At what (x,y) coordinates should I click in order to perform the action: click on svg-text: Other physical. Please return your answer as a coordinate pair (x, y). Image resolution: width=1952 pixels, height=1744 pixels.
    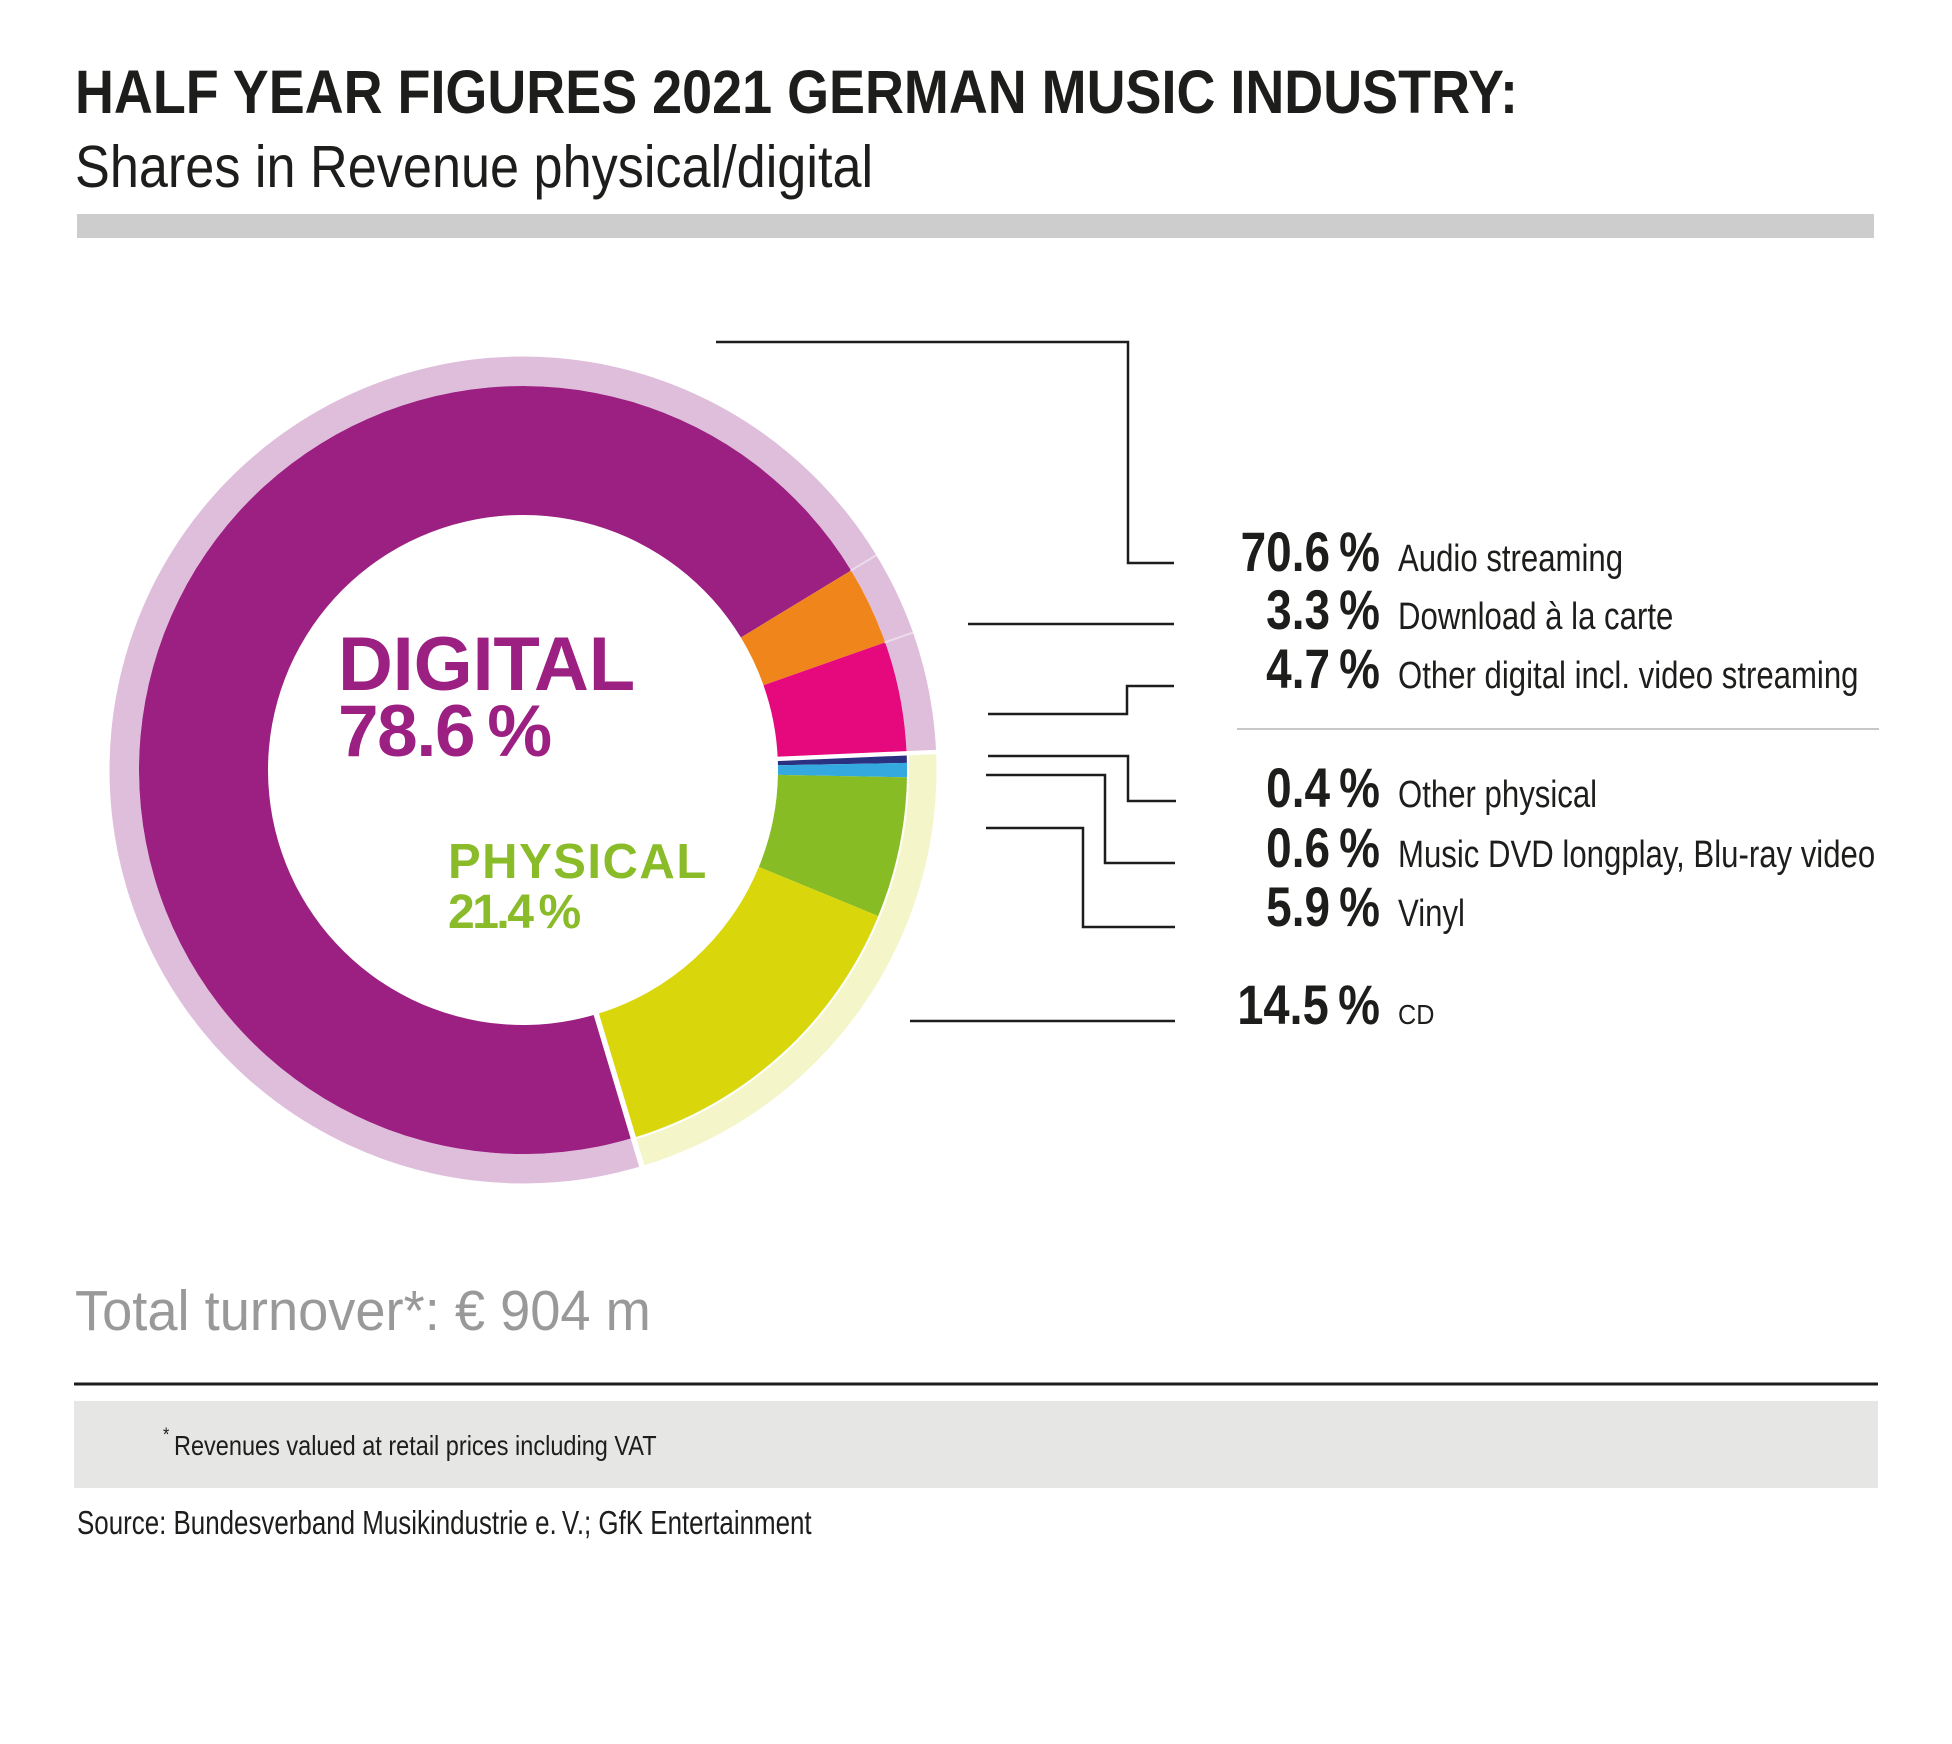
    Looking at the image, I should click on (1497, 795).